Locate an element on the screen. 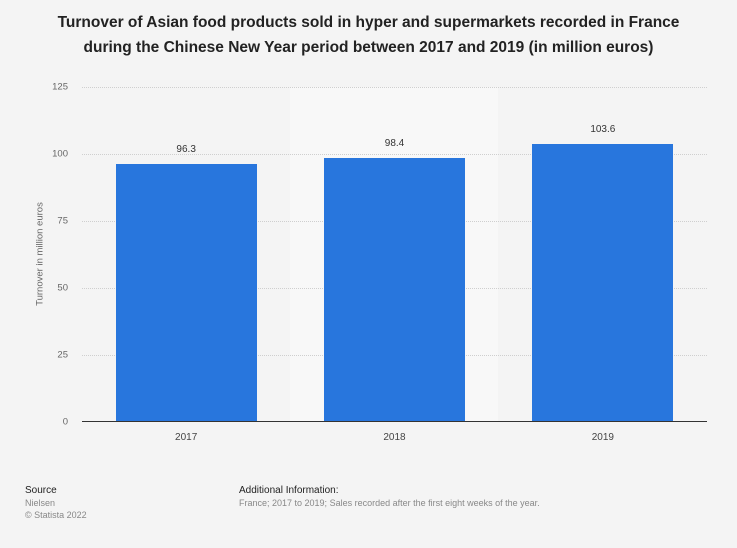 The image size is (737, 548). source-name: Nielsen is located at coordinates (40, 503).